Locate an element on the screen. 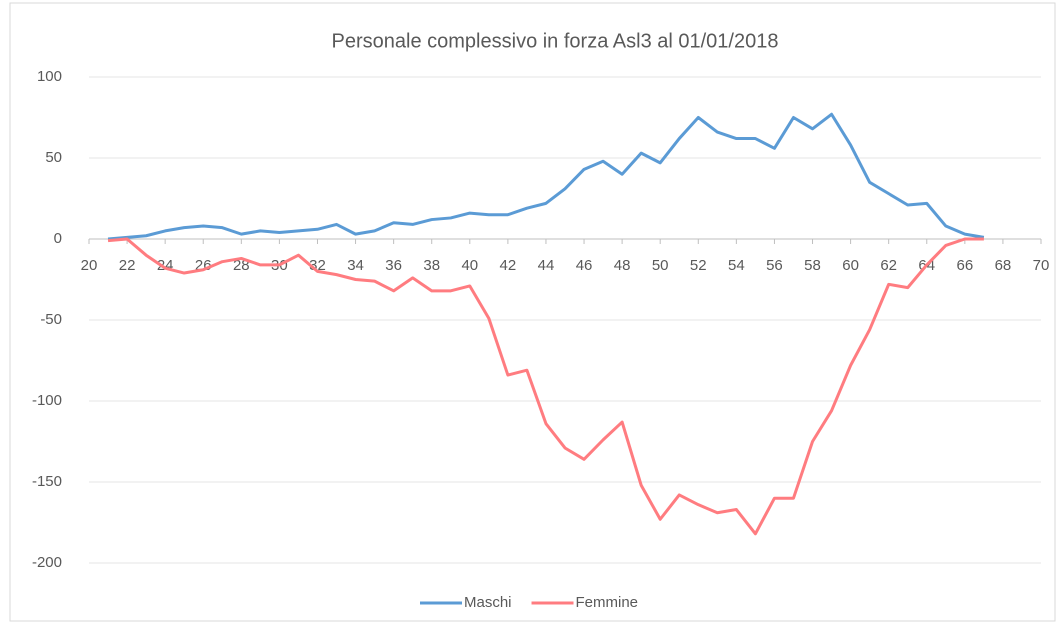  x-tick-label: 34 is located at coordinates (355, 265).